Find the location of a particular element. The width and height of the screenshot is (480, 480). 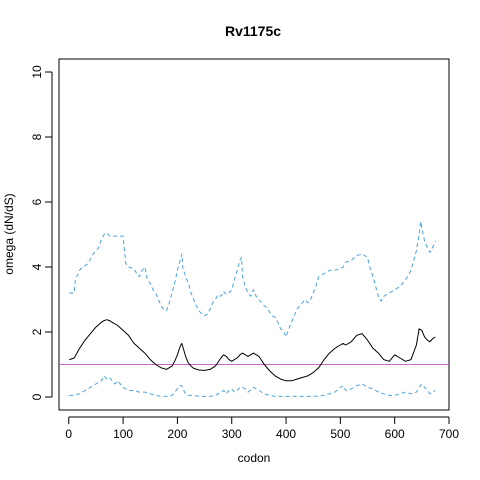

y-tick-label: 4 is located at coordinates (37, 266).